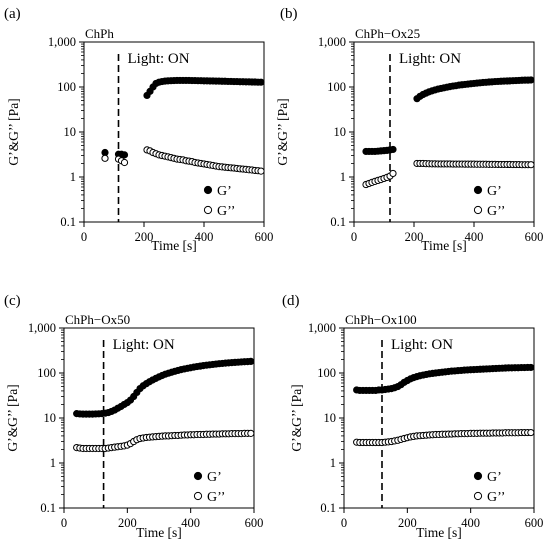 The width and height of the screenshot is (550, 558). I want to click on sample-name: ChPh−Ox50, so click(97, 319).